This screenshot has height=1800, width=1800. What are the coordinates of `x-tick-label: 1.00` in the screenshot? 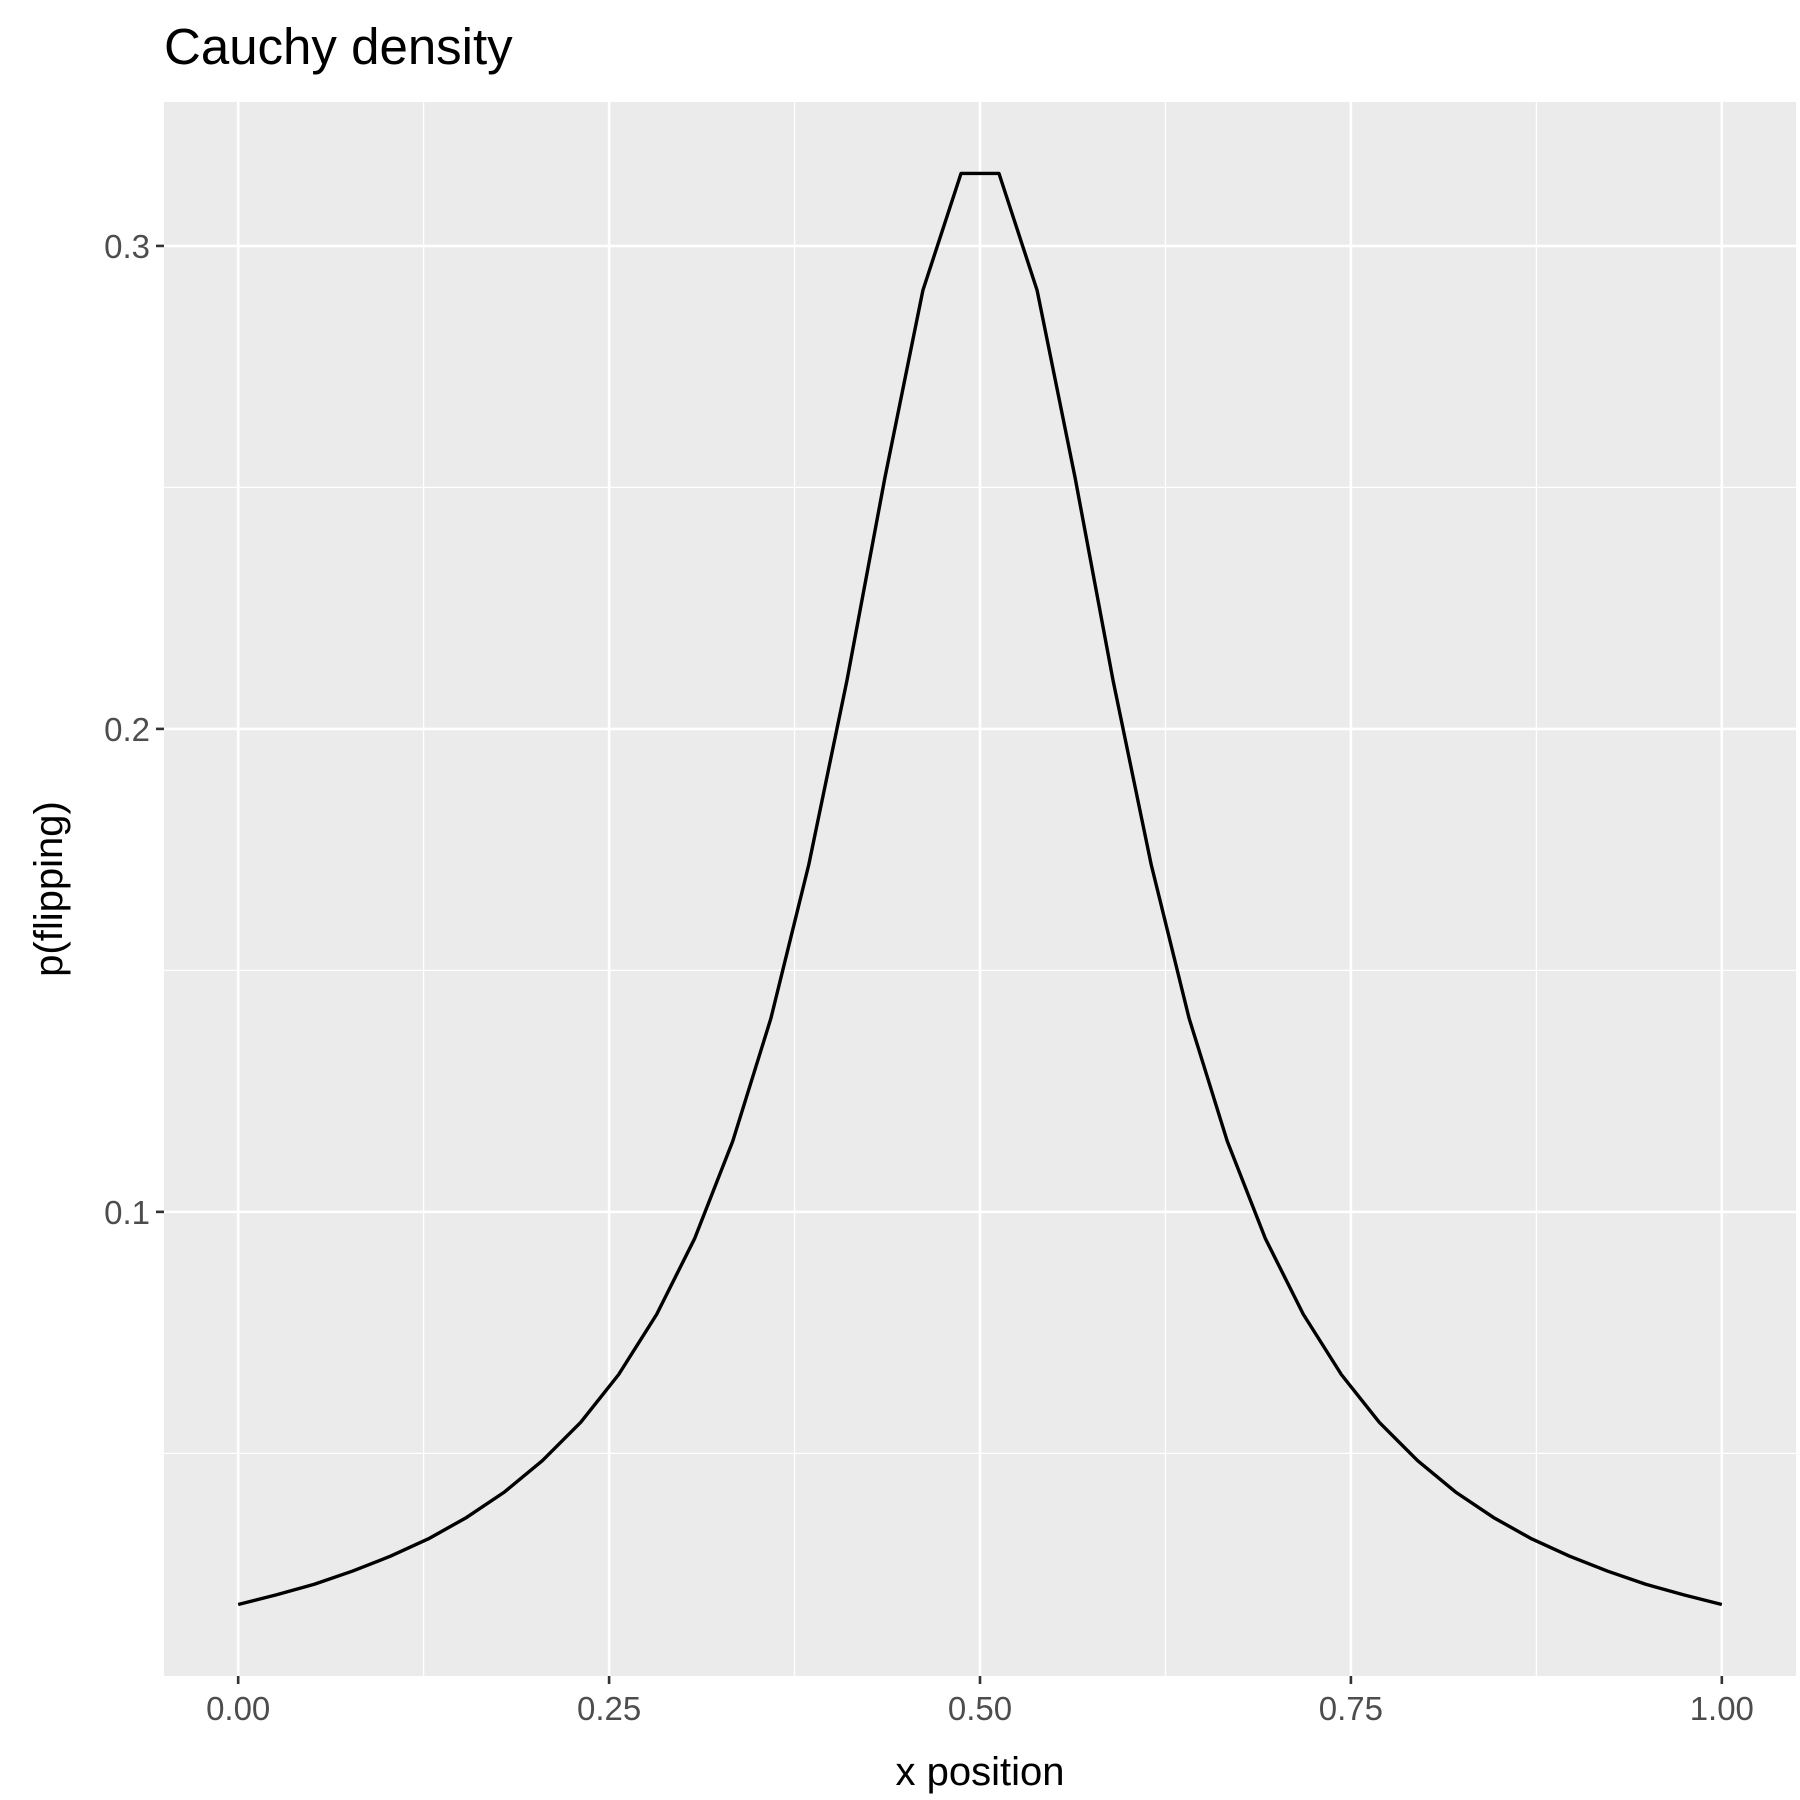 It's located at (1722, 1708).